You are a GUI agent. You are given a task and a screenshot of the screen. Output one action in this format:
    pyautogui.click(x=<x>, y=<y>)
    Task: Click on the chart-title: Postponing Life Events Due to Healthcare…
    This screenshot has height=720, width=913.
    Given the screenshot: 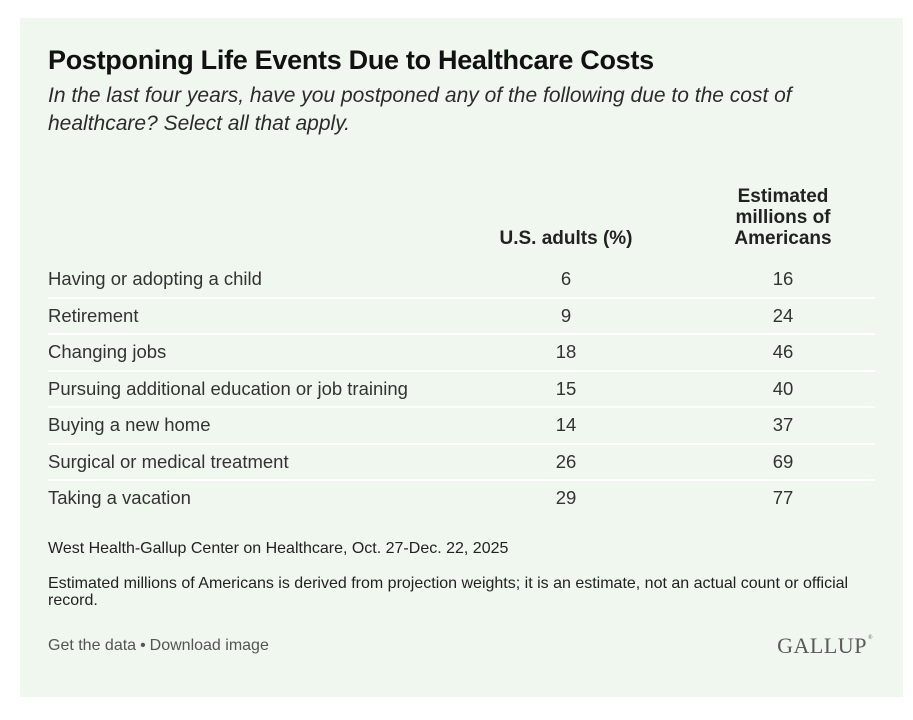 What is the action you would take?
    pyautogui.click(x=351, y=60)
    